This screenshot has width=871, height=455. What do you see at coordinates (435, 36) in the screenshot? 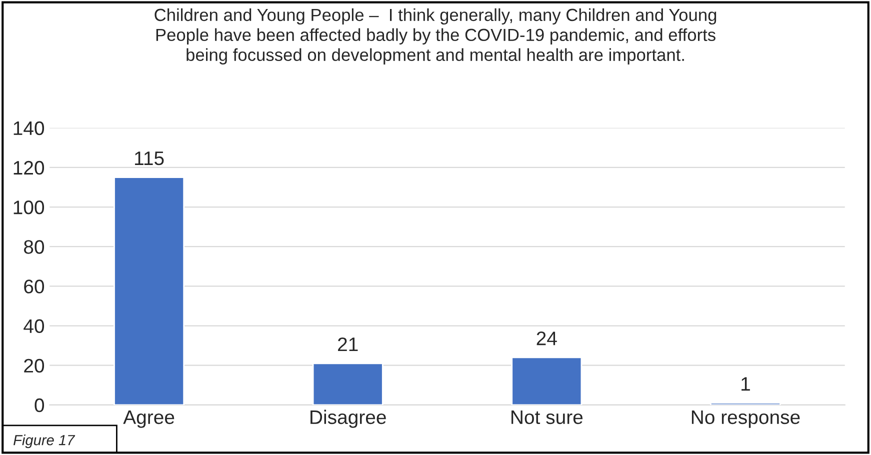
I see `chart-title: Children and Young People – I think generally, many Children and Young People have been affected badly by the COVID-19 pandemic, and efforts being focussed on development and mental health are important.` at bounding box center [435, 36].